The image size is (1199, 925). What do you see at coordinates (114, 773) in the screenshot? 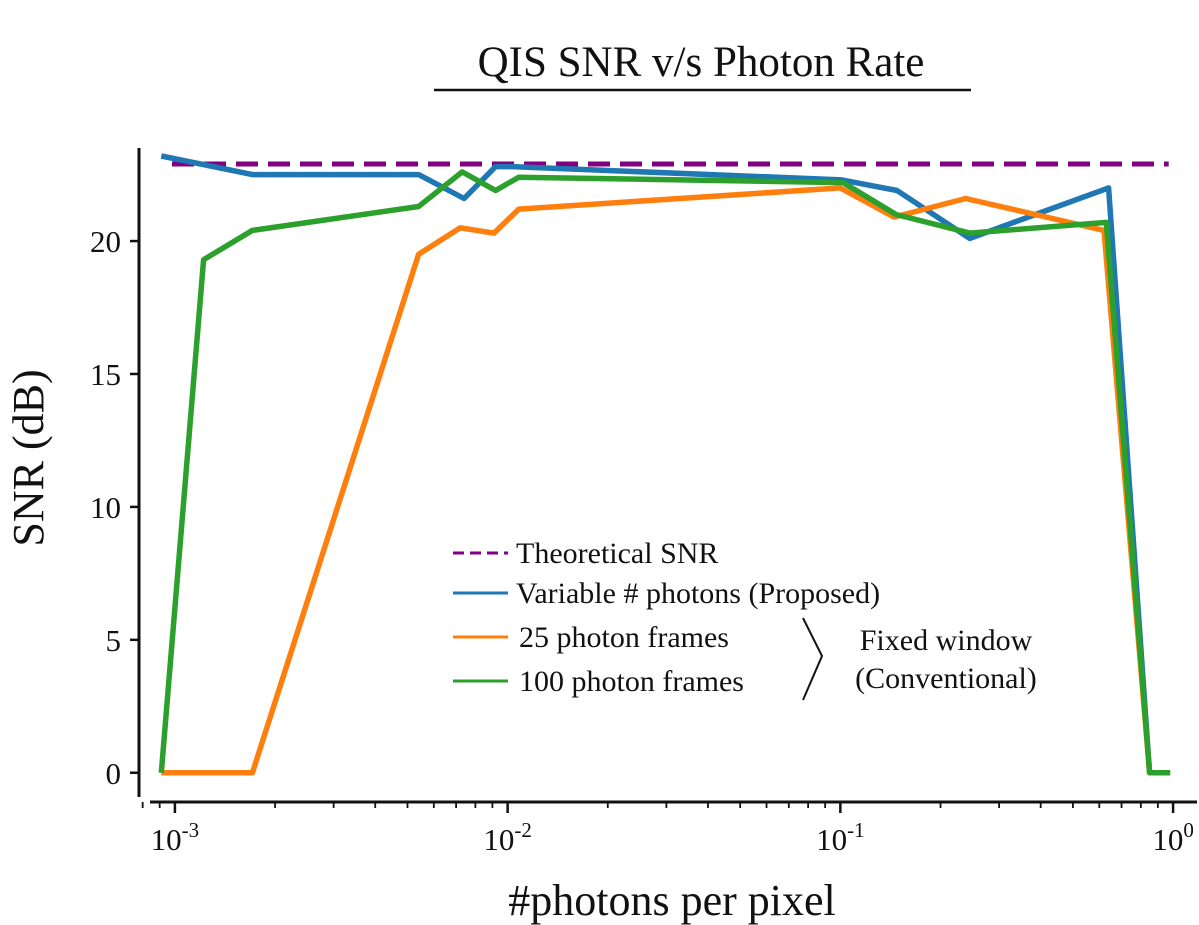
I see `y-tick-label: 0` at bounding box center [114, 773].